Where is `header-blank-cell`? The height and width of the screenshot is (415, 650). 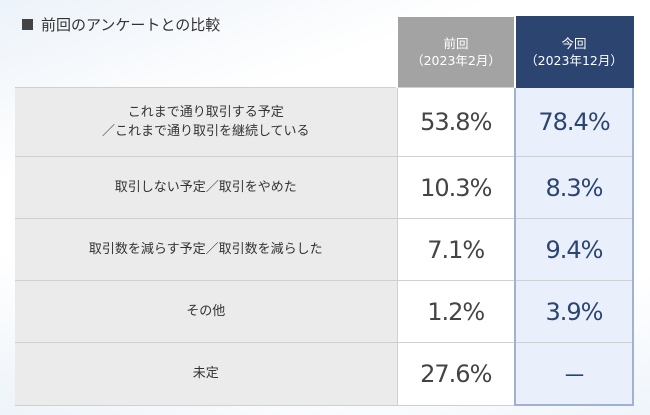
header-blank-cell is located at coordinates (206, 52).